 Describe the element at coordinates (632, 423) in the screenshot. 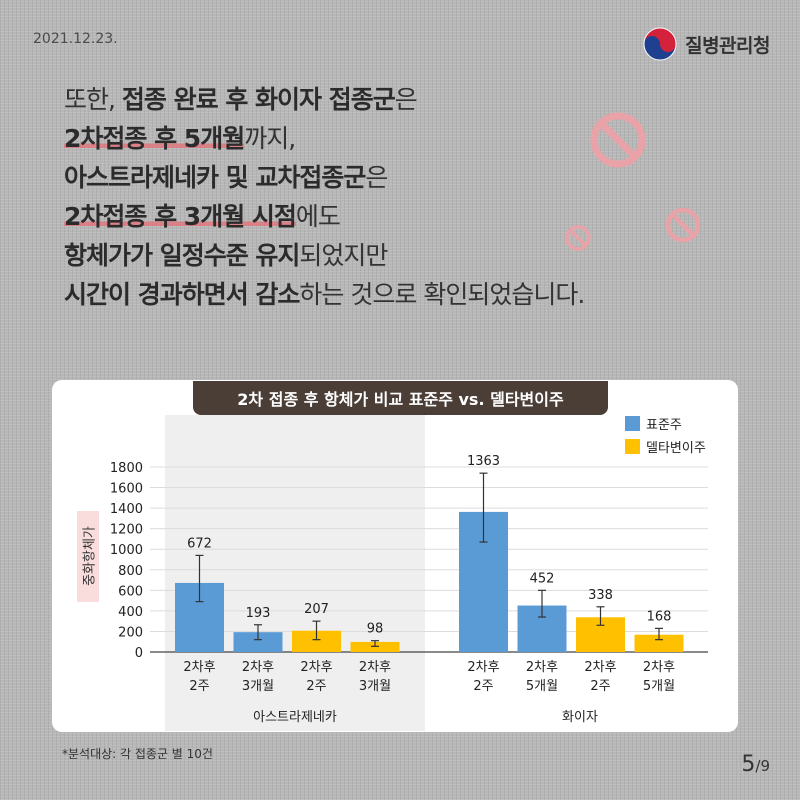

I see `legend-swatch-standard` at that location.